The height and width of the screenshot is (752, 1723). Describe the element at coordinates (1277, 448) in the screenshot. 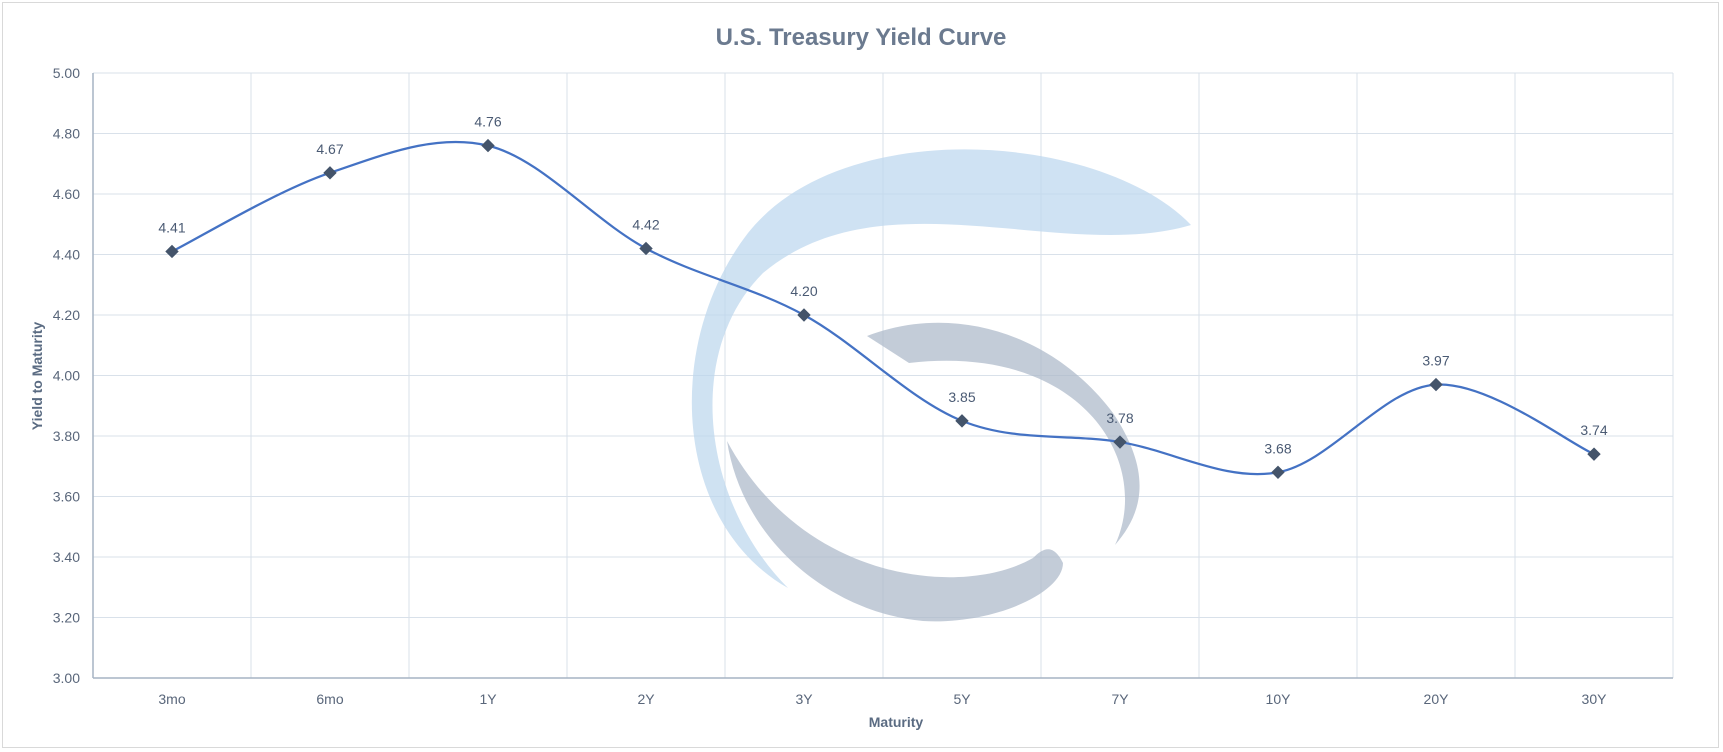

I see `data-label: 3.68` at that location.